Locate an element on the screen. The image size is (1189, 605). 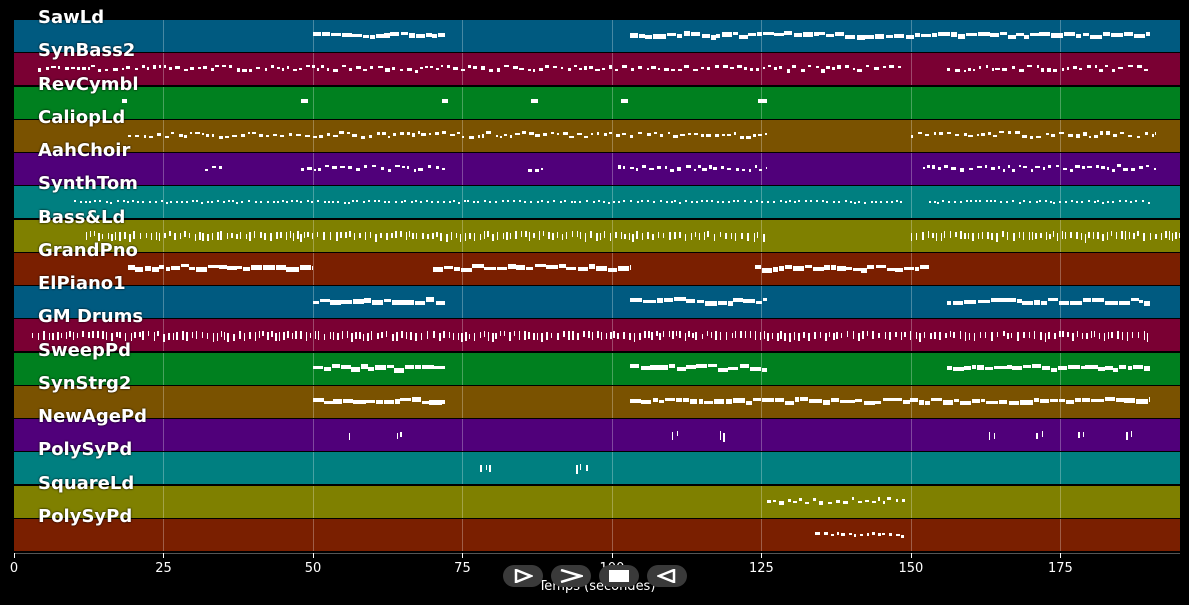
tick-label: 125 is located at coordinates (761, 568).